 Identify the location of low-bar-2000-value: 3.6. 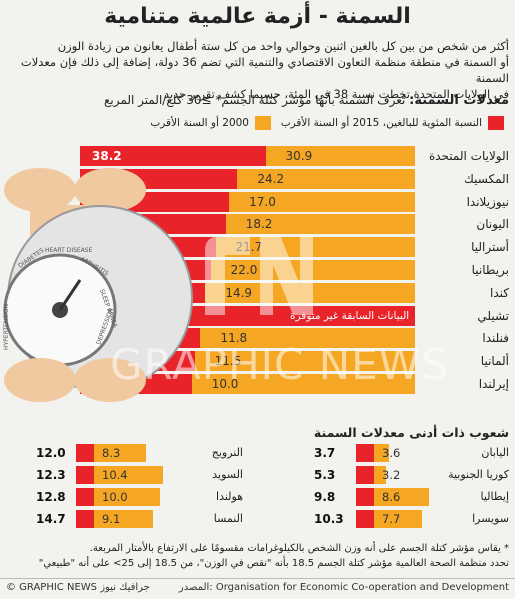
(391, 453).